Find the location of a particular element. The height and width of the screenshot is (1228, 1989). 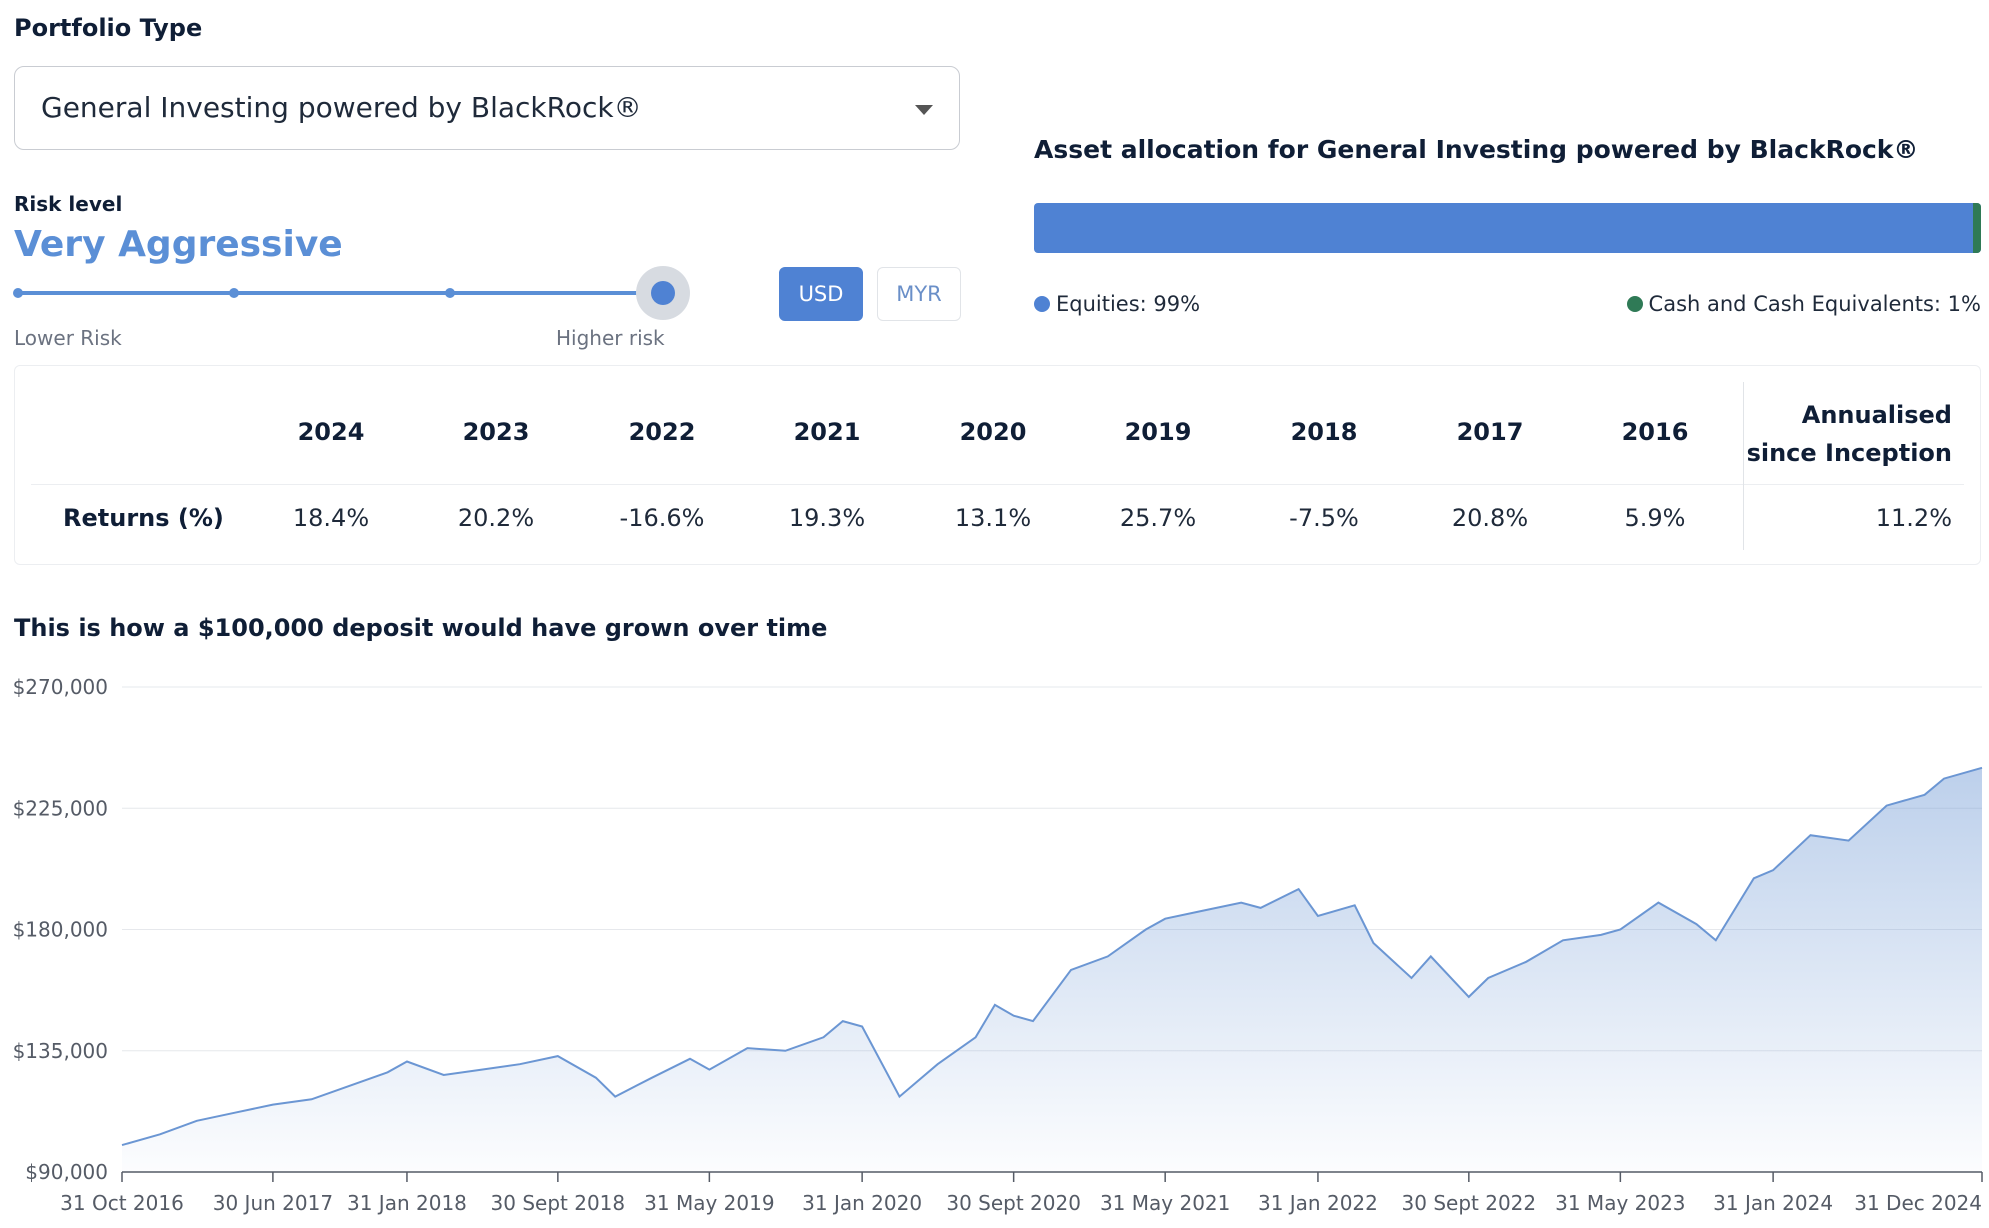

returns-row-label: Returns (%) is located at coordinates (143, 518).